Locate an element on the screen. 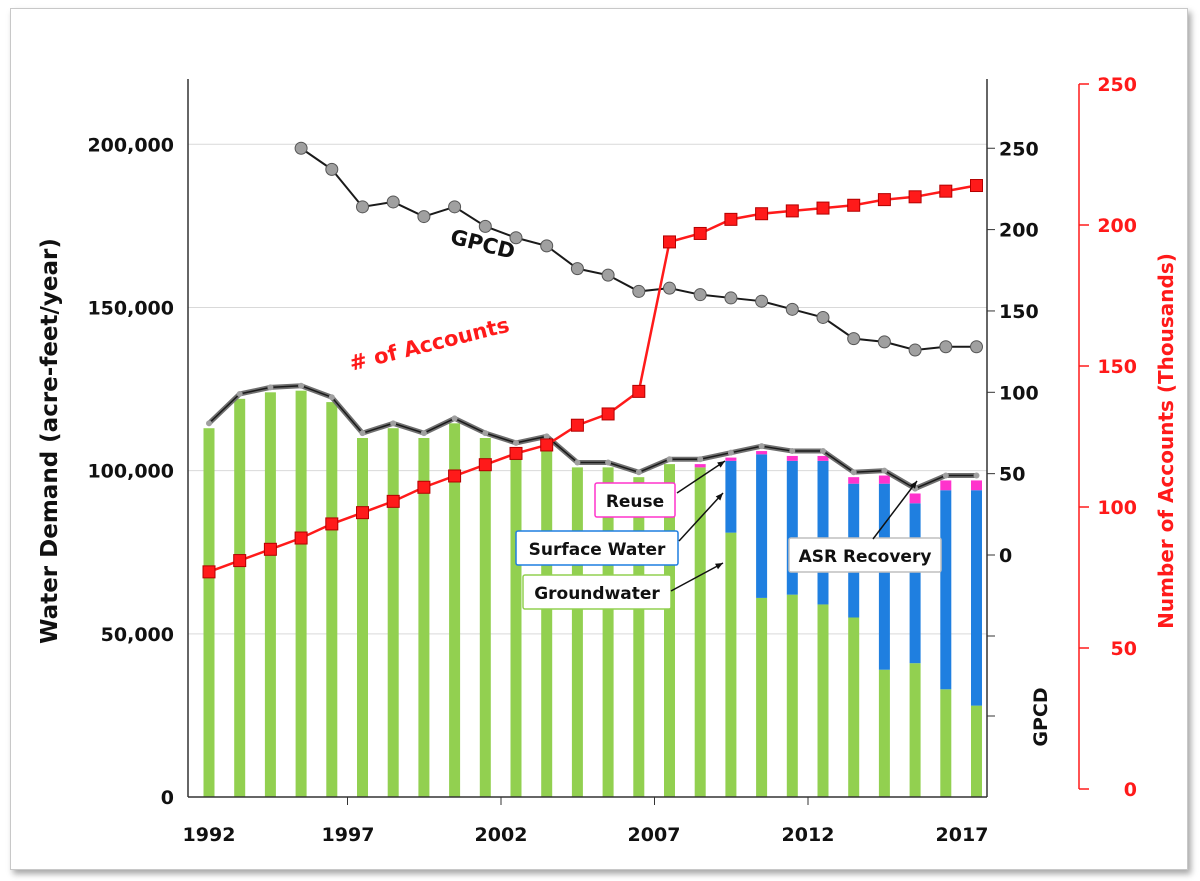 Image resolution: width=1200 pixels, height=881 pixels. groundwater-arrow is located at coordinates (697, 577).